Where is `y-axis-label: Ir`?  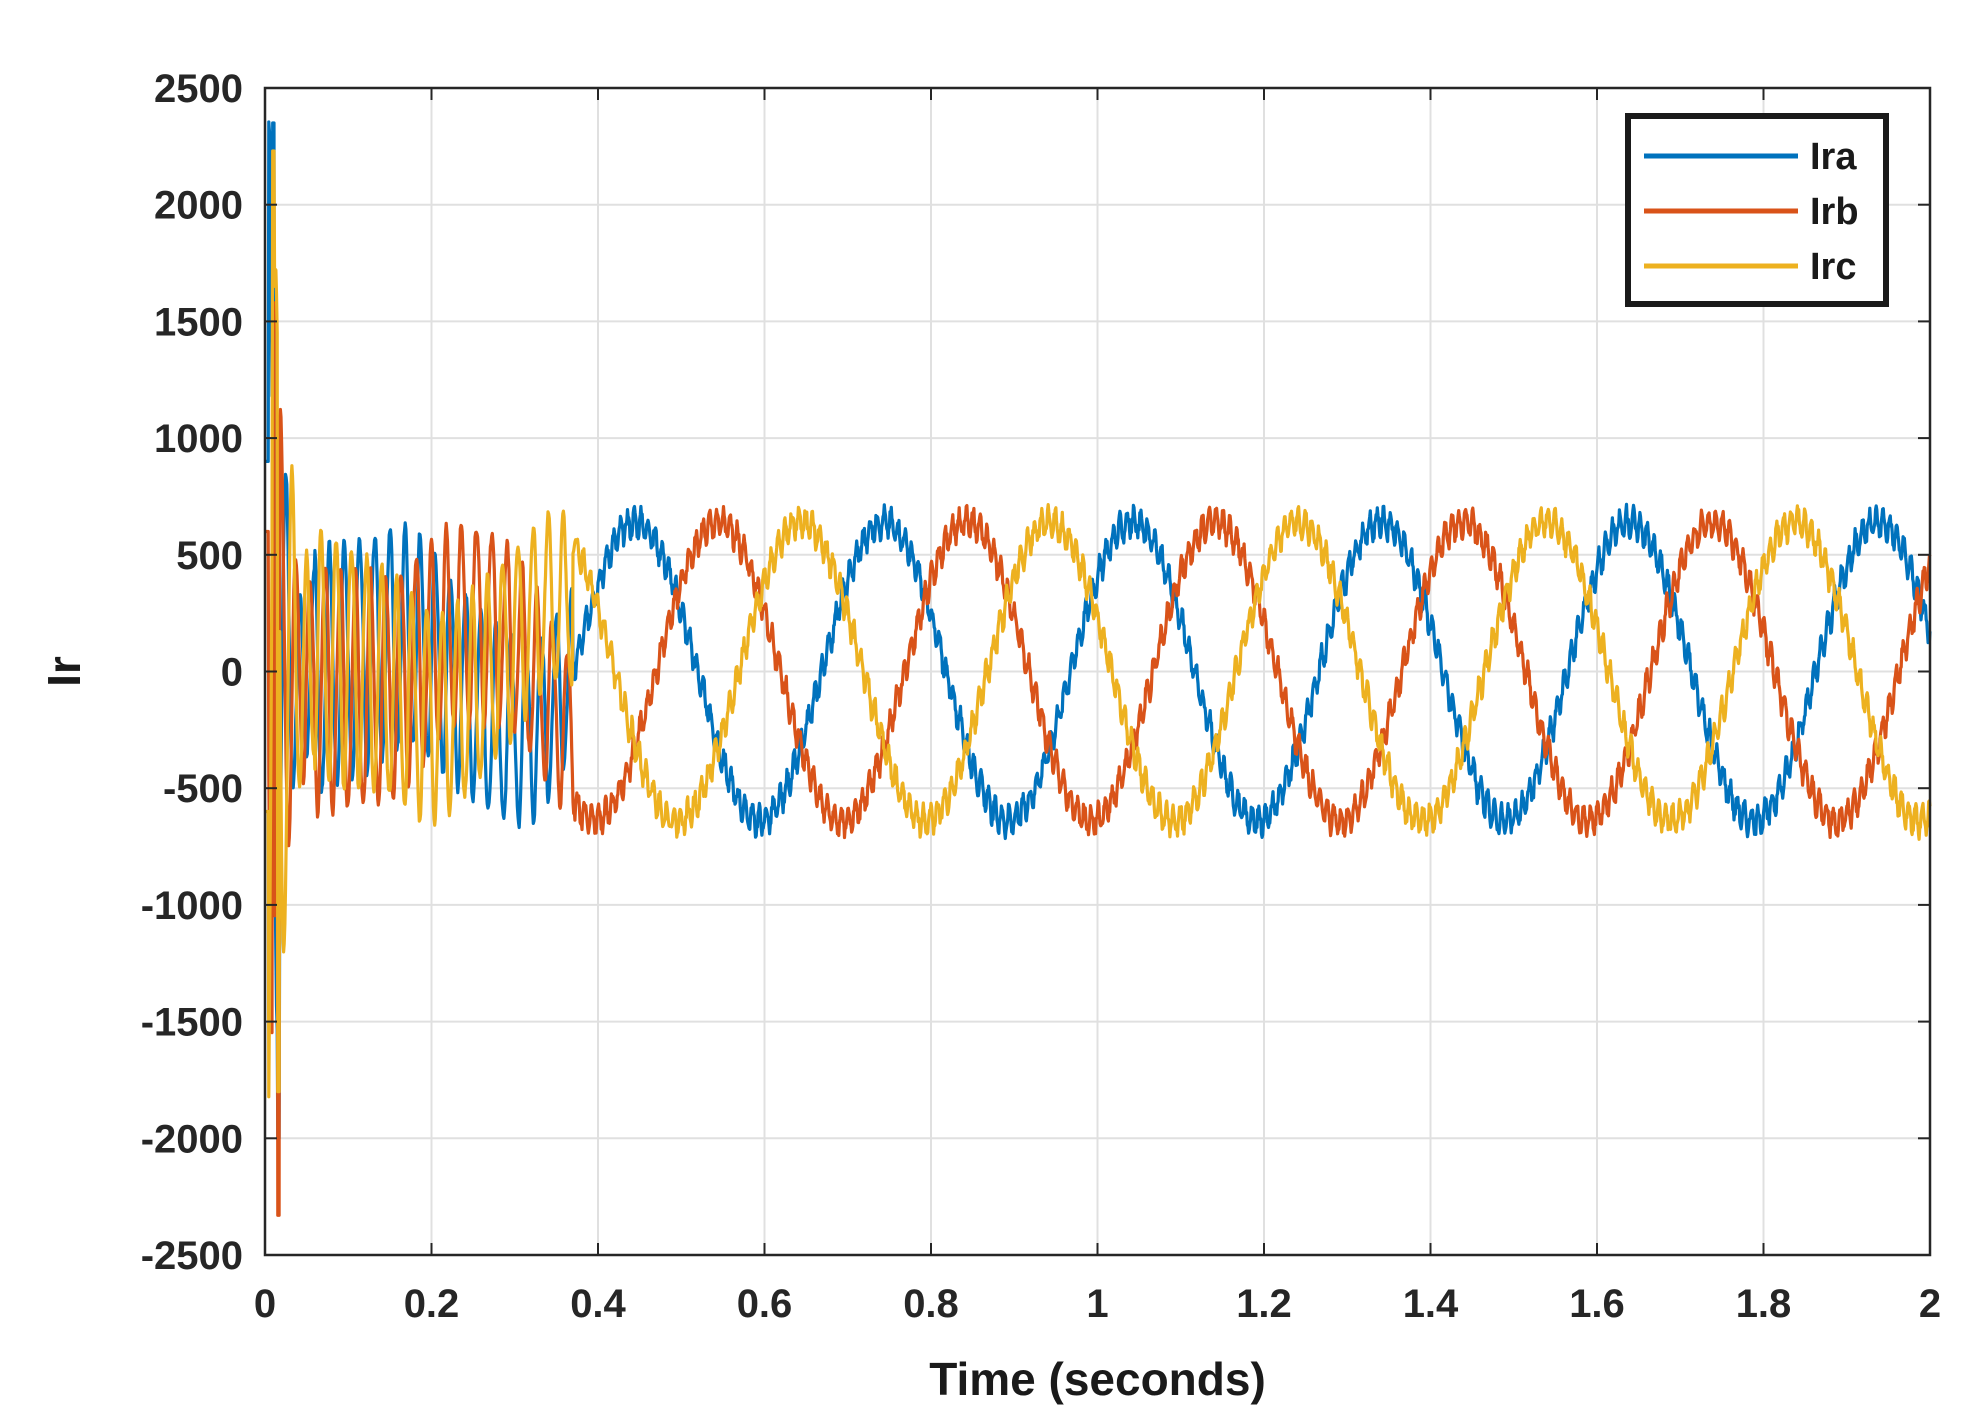
y-axis-label: Ir is located at coordinates (64, 671).